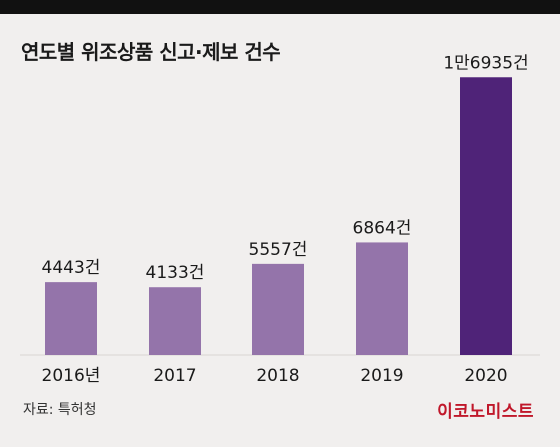 The height and width of the screenshot is (447, 560). What do you see at coordinates (485, 376) in the screenshot?
I see `x-tick-label: 2020` at bounding box center [485, 376].